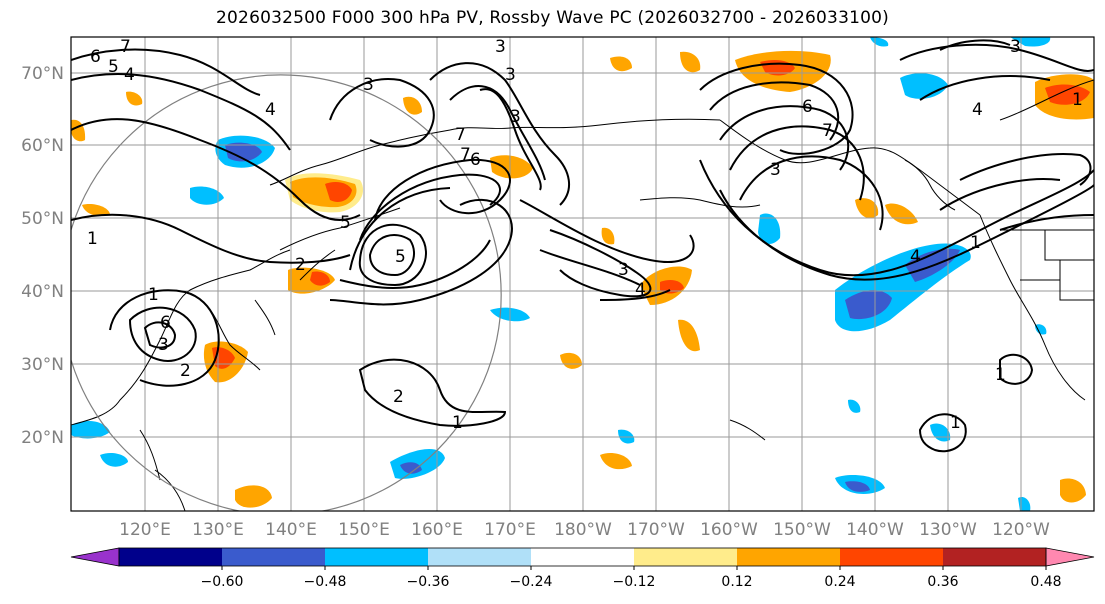  Describe the element at coordinates (1045, 582) in the screenshot. I see `colorbar-tick-label: 0.48` at that location.